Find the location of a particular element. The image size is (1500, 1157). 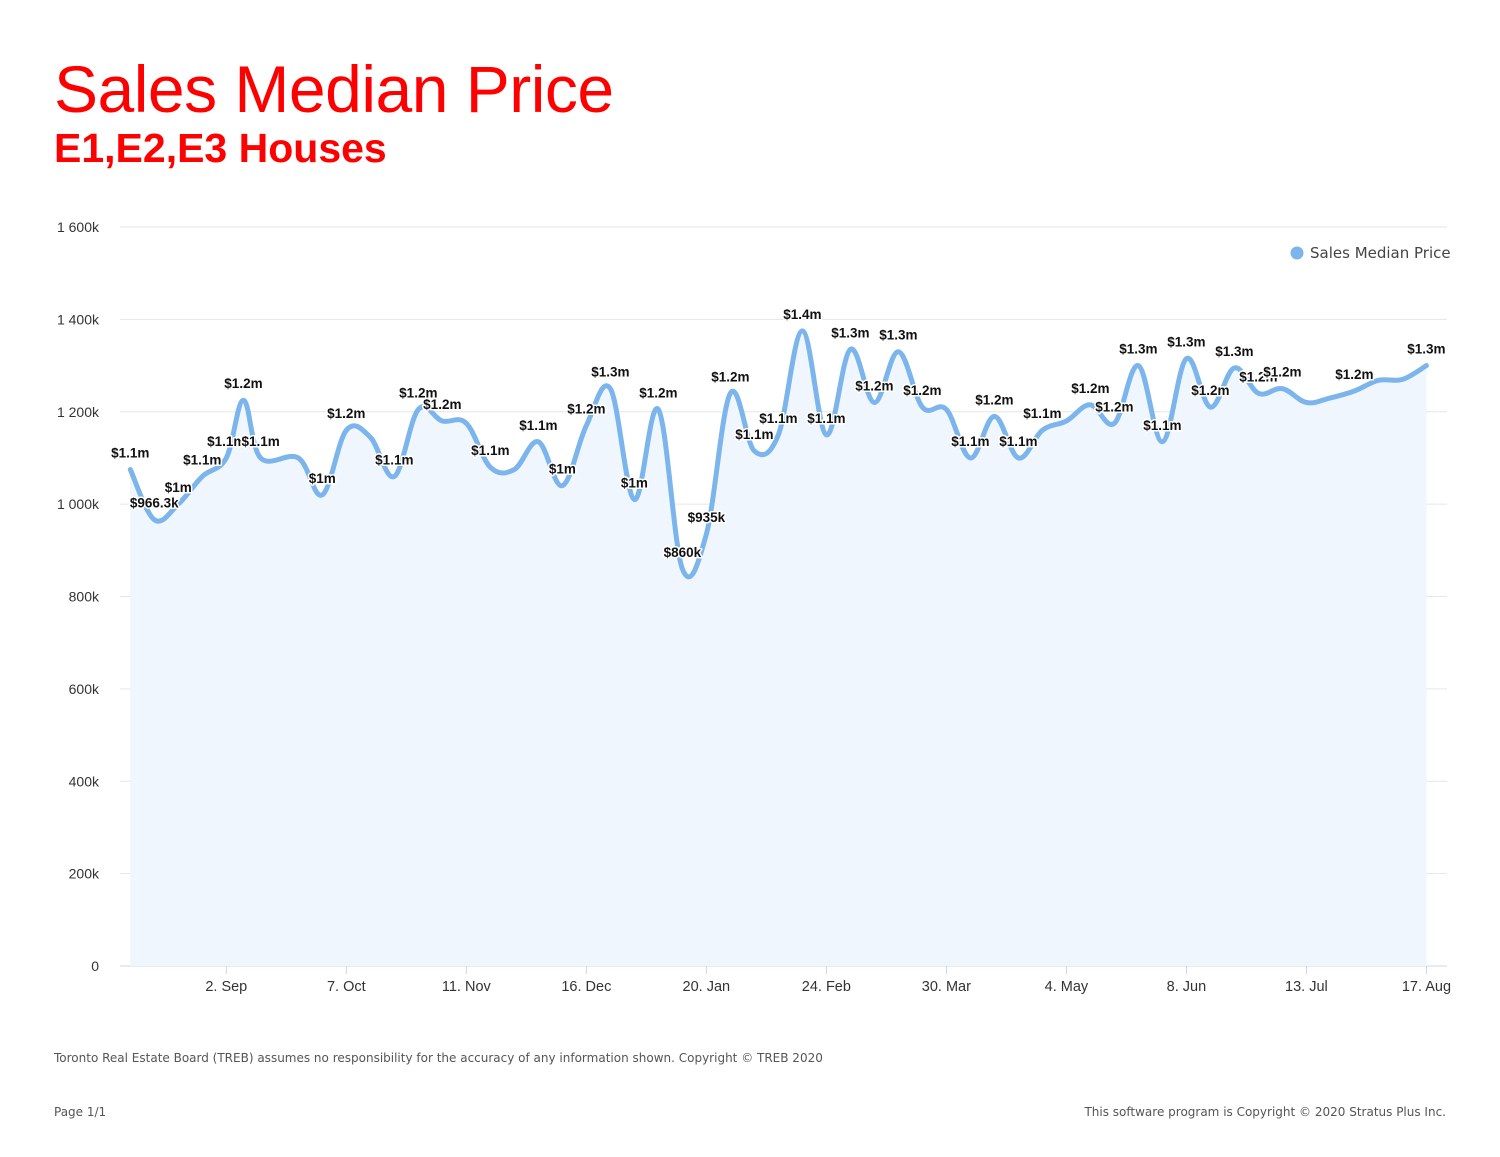

y-tick-label: 1 400k is located at coordinates (78, 319).